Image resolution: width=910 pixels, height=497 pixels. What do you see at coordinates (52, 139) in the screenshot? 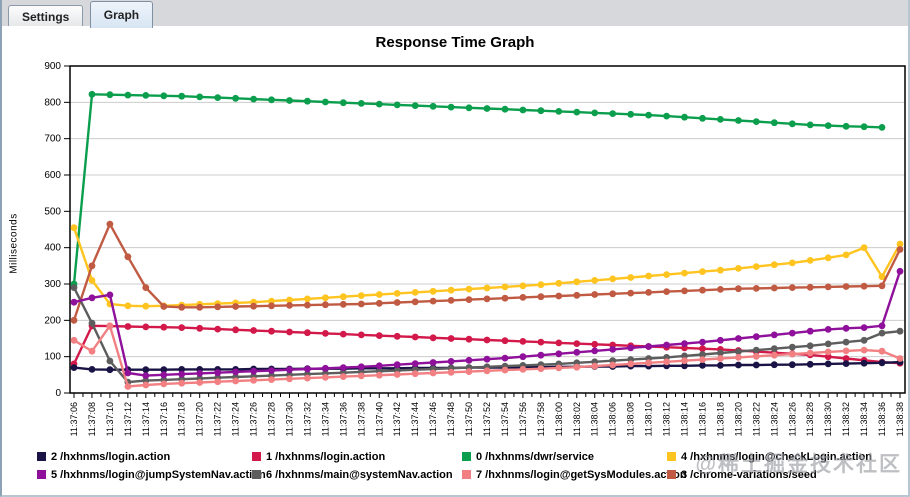
I see `y-tick-label: 700` at bounding box center [52, 139].